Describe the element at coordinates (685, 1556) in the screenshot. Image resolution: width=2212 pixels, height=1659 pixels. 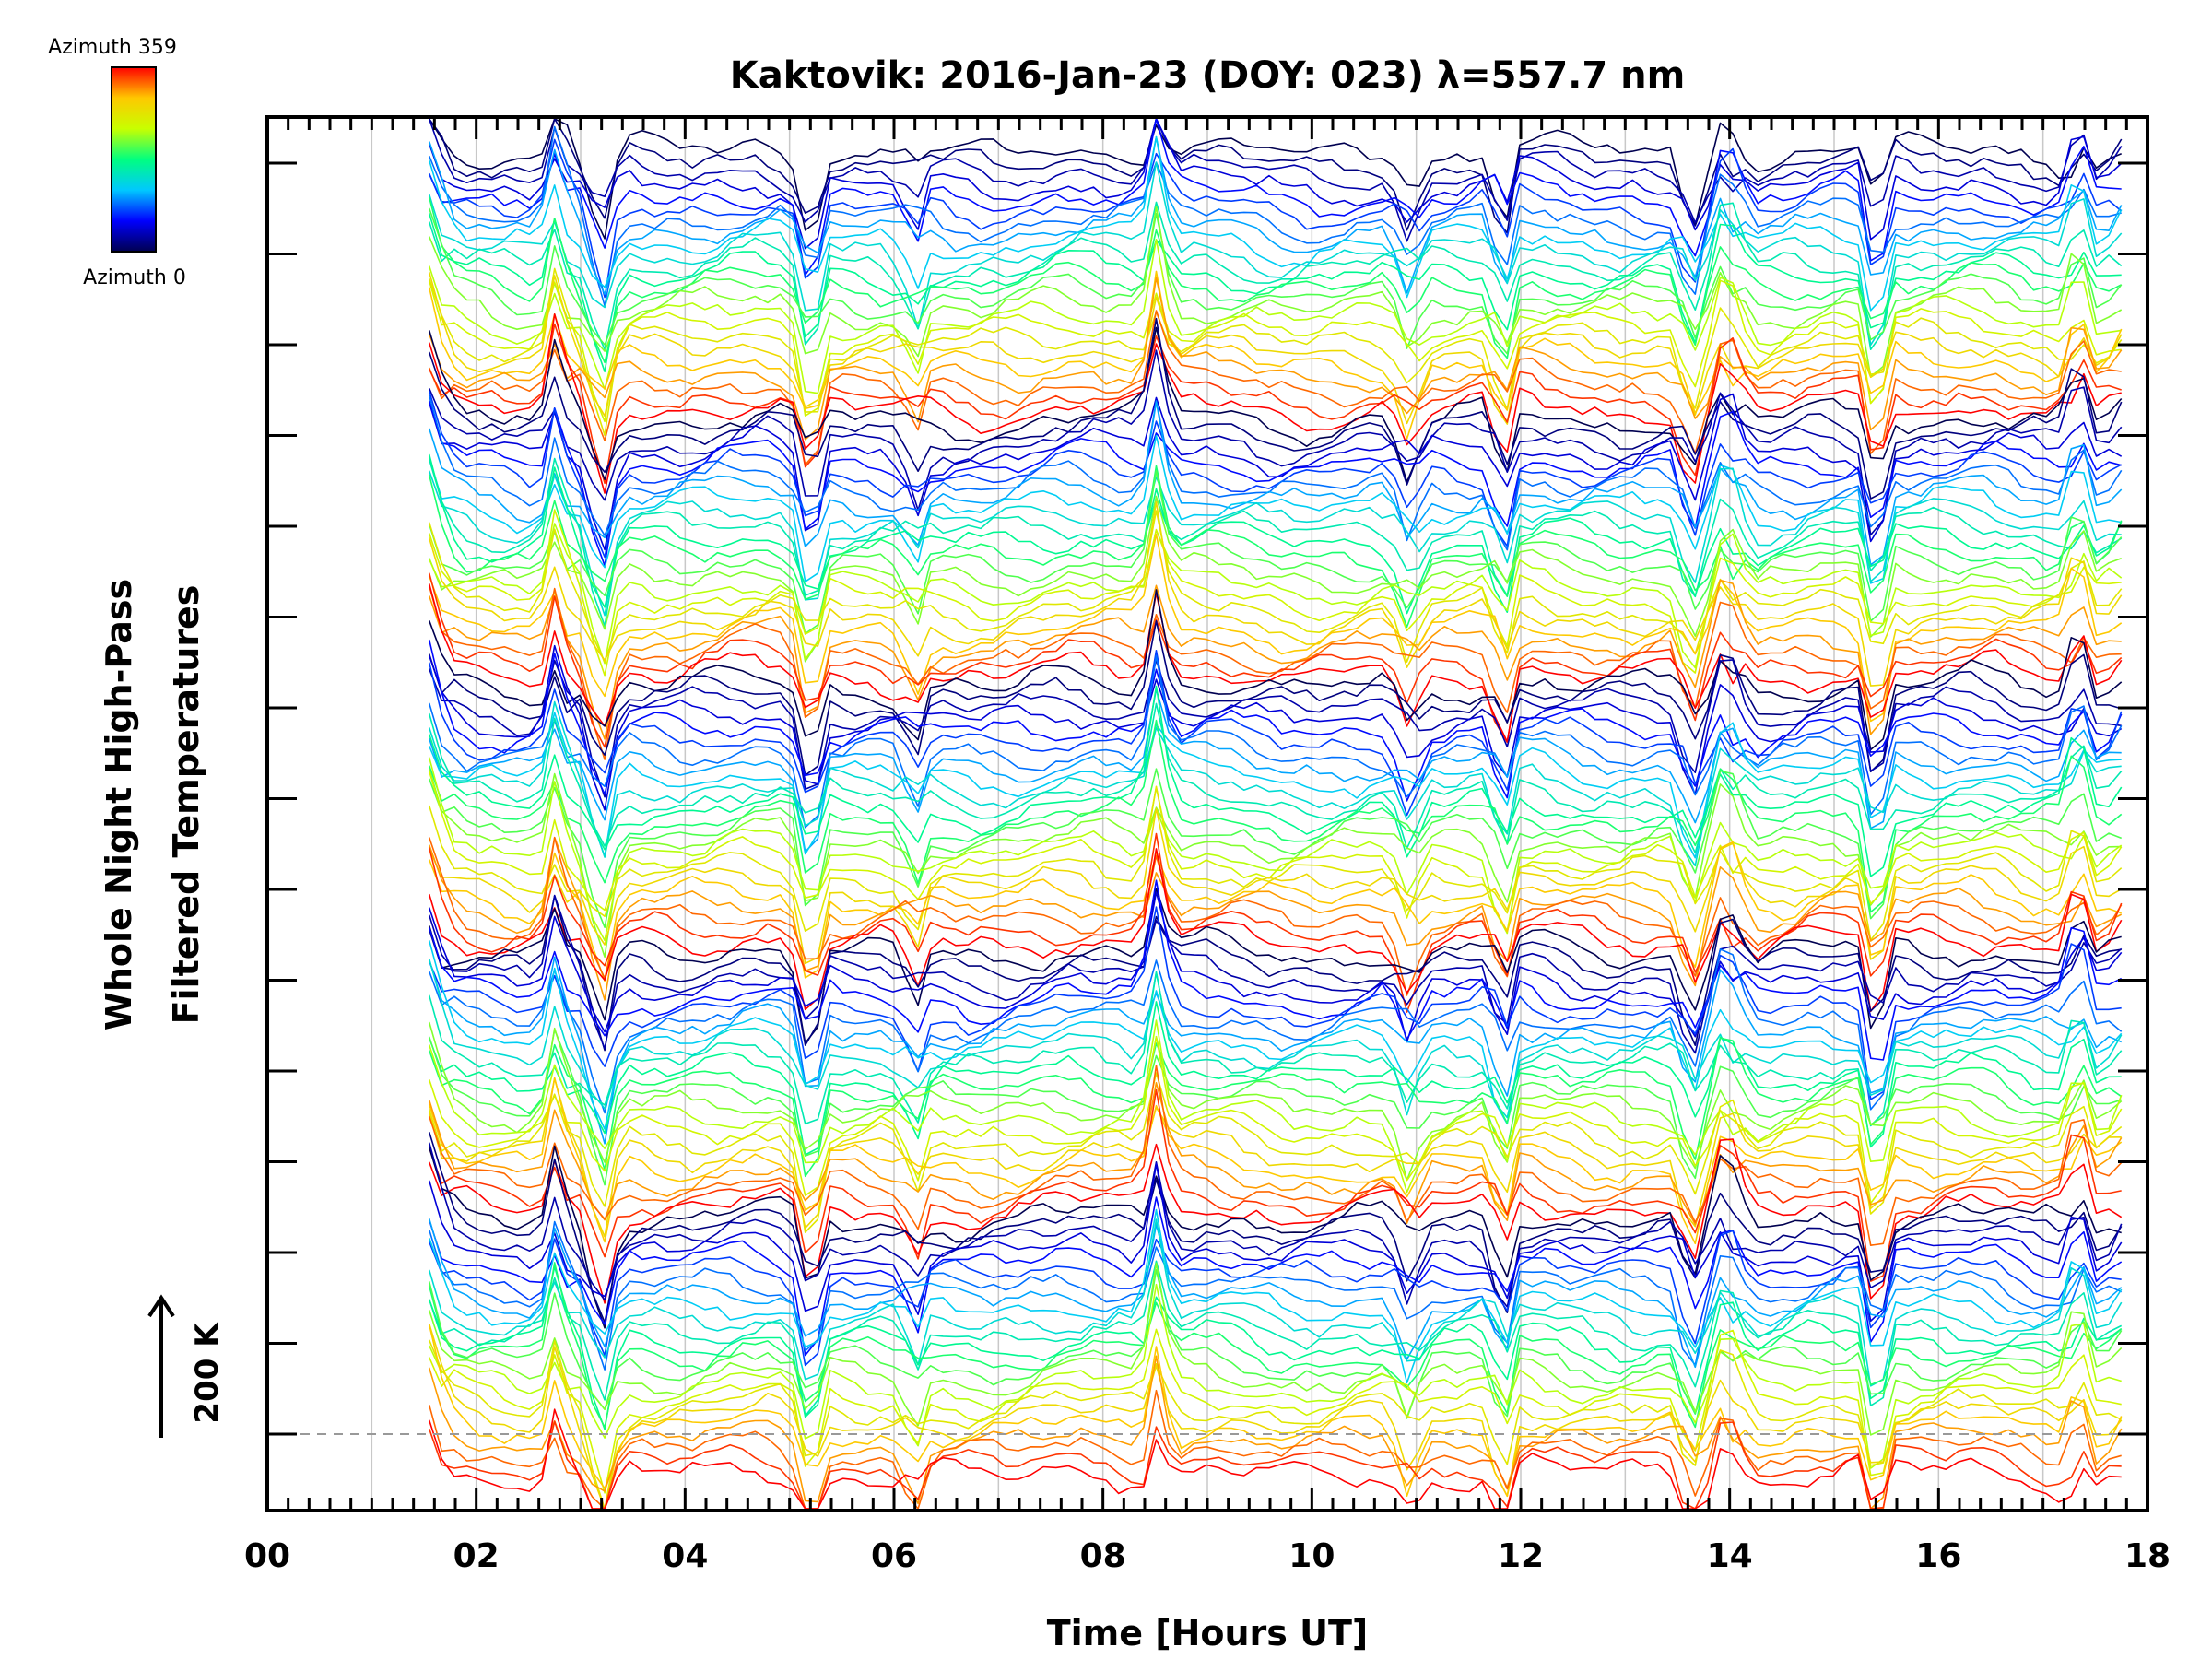
I see `x-tick-label: 04` at that location.